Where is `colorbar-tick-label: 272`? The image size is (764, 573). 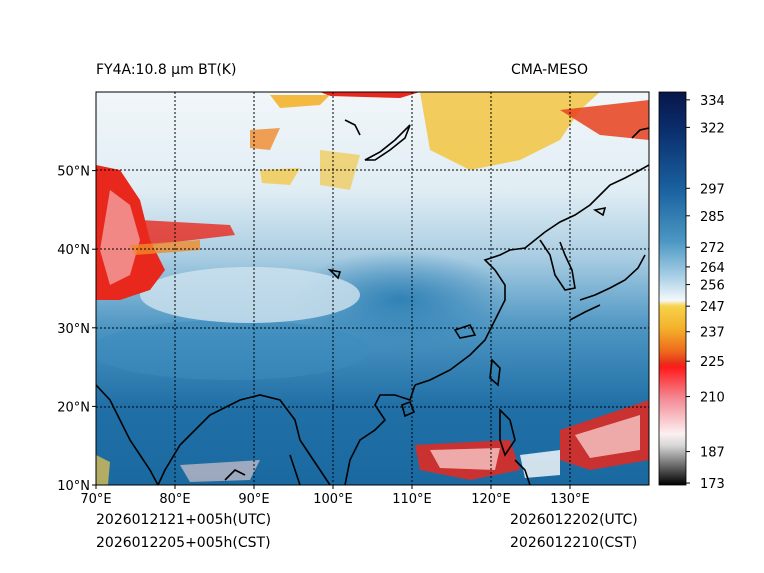
colorbar-tick-label: 272 is located at coordinates (712, 248).